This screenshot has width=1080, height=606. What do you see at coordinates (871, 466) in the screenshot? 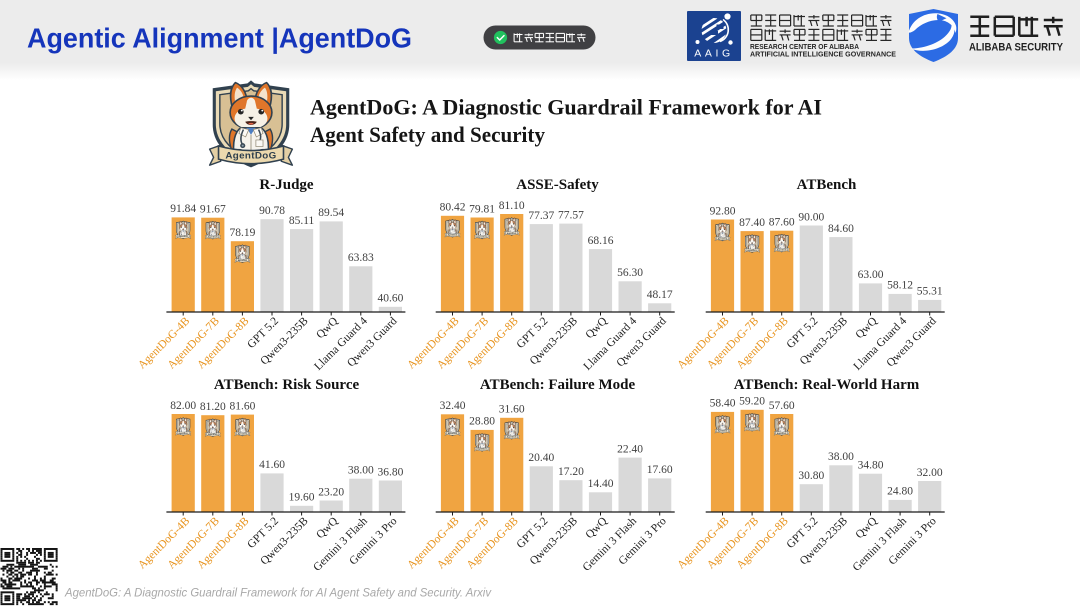
I see `svg-text: 34.80` at bounding box center [871, 466].